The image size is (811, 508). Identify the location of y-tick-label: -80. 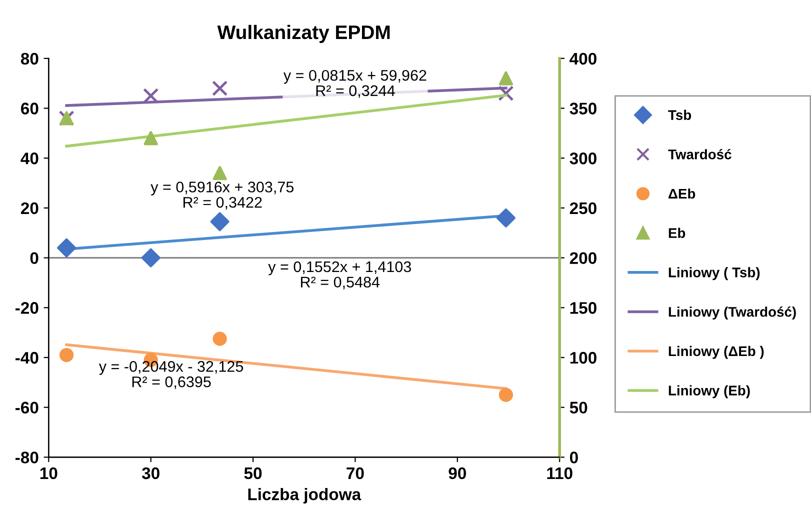
(27, 458).